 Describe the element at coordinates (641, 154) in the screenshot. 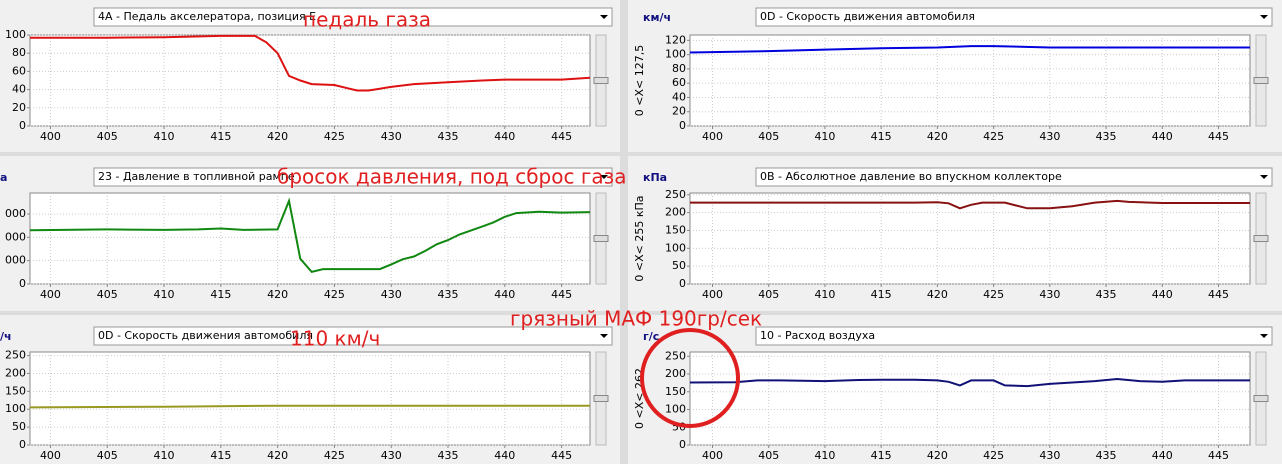

I see `row-divider` at that location.